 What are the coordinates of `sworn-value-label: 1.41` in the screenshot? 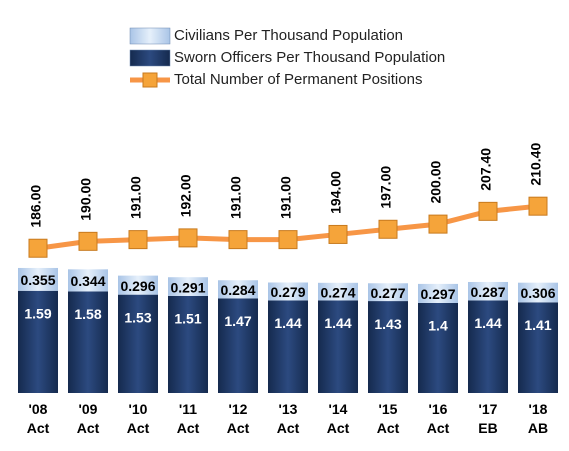 It's located at (537, 325).